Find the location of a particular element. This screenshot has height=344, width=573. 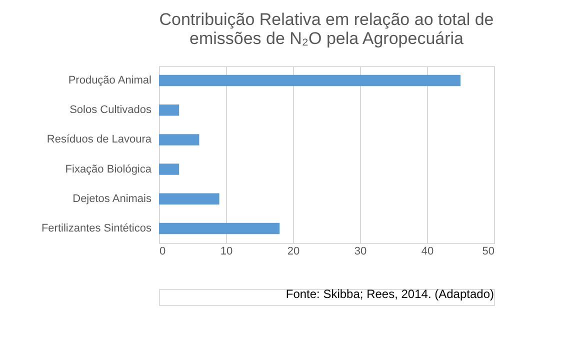

x-tick-label: 40 is located at coordinates (427, 252).